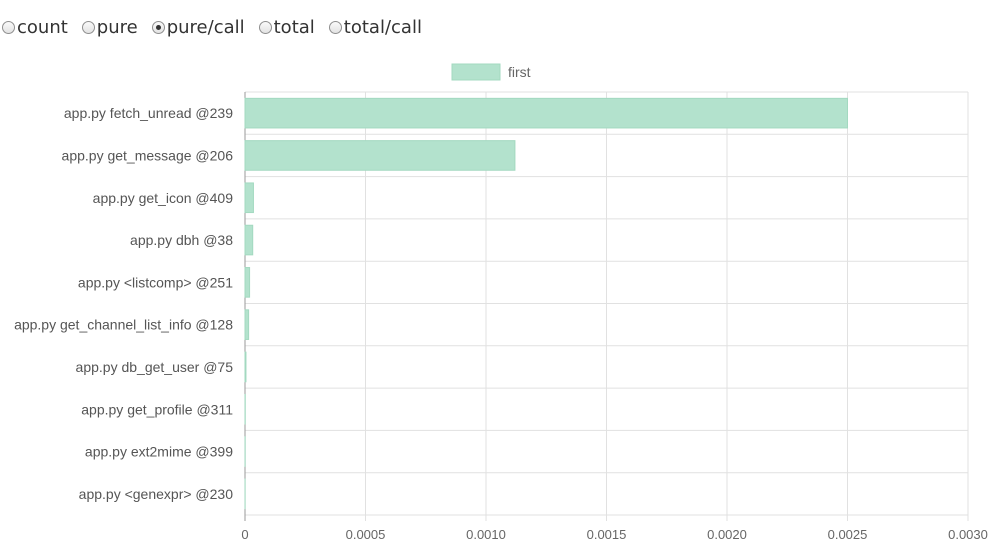  Describe the element at coordinates (156, 494) in the screenshot. I see `category-label: app.py <genexpr> @230` at that location.